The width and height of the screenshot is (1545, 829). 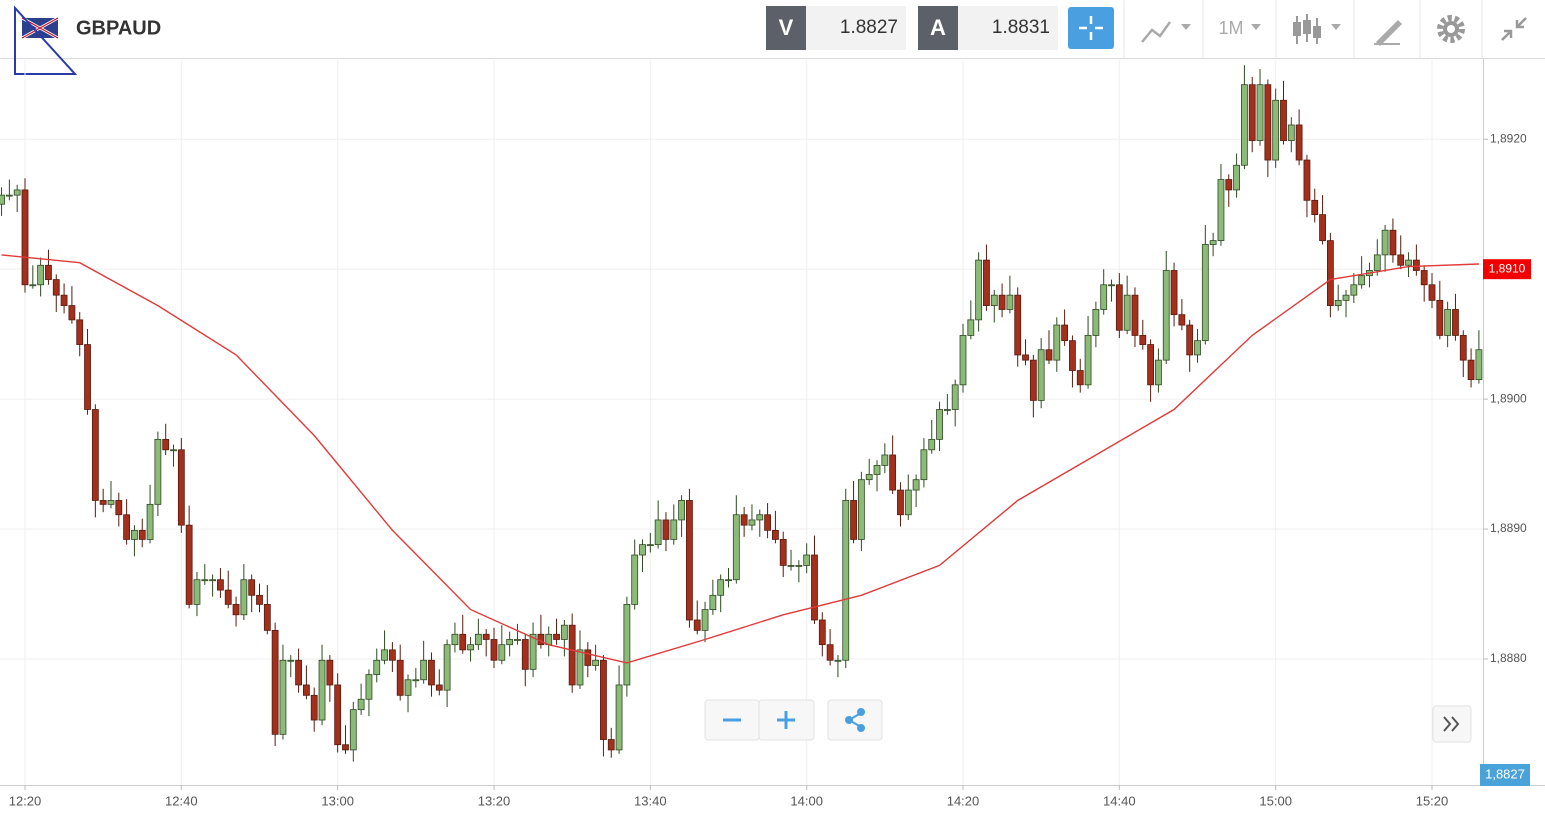 I want to click on zoom-out-button, so click(x=732, y=720).